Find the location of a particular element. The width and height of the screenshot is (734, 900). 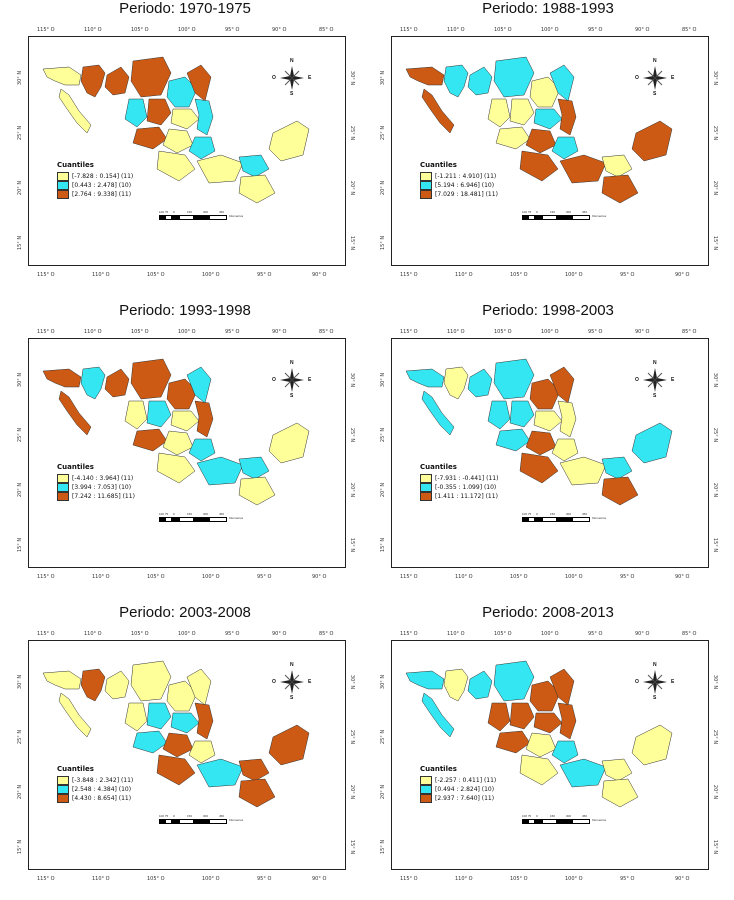

legend-item-mid: [3.994 : 7.053] (10) is located at coordinates (96, 487).